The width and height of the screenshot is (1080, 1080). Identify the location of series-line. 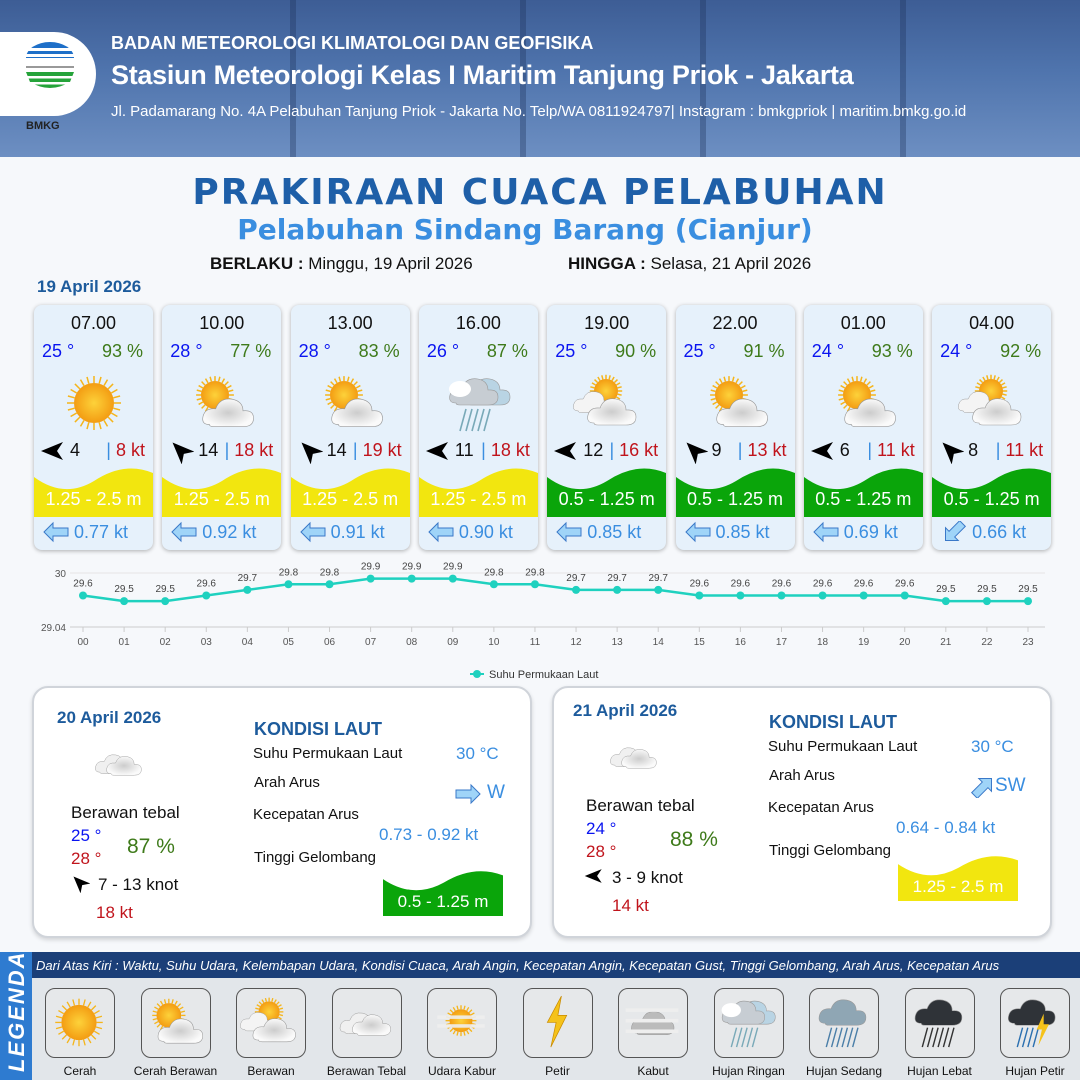
(555, 590).